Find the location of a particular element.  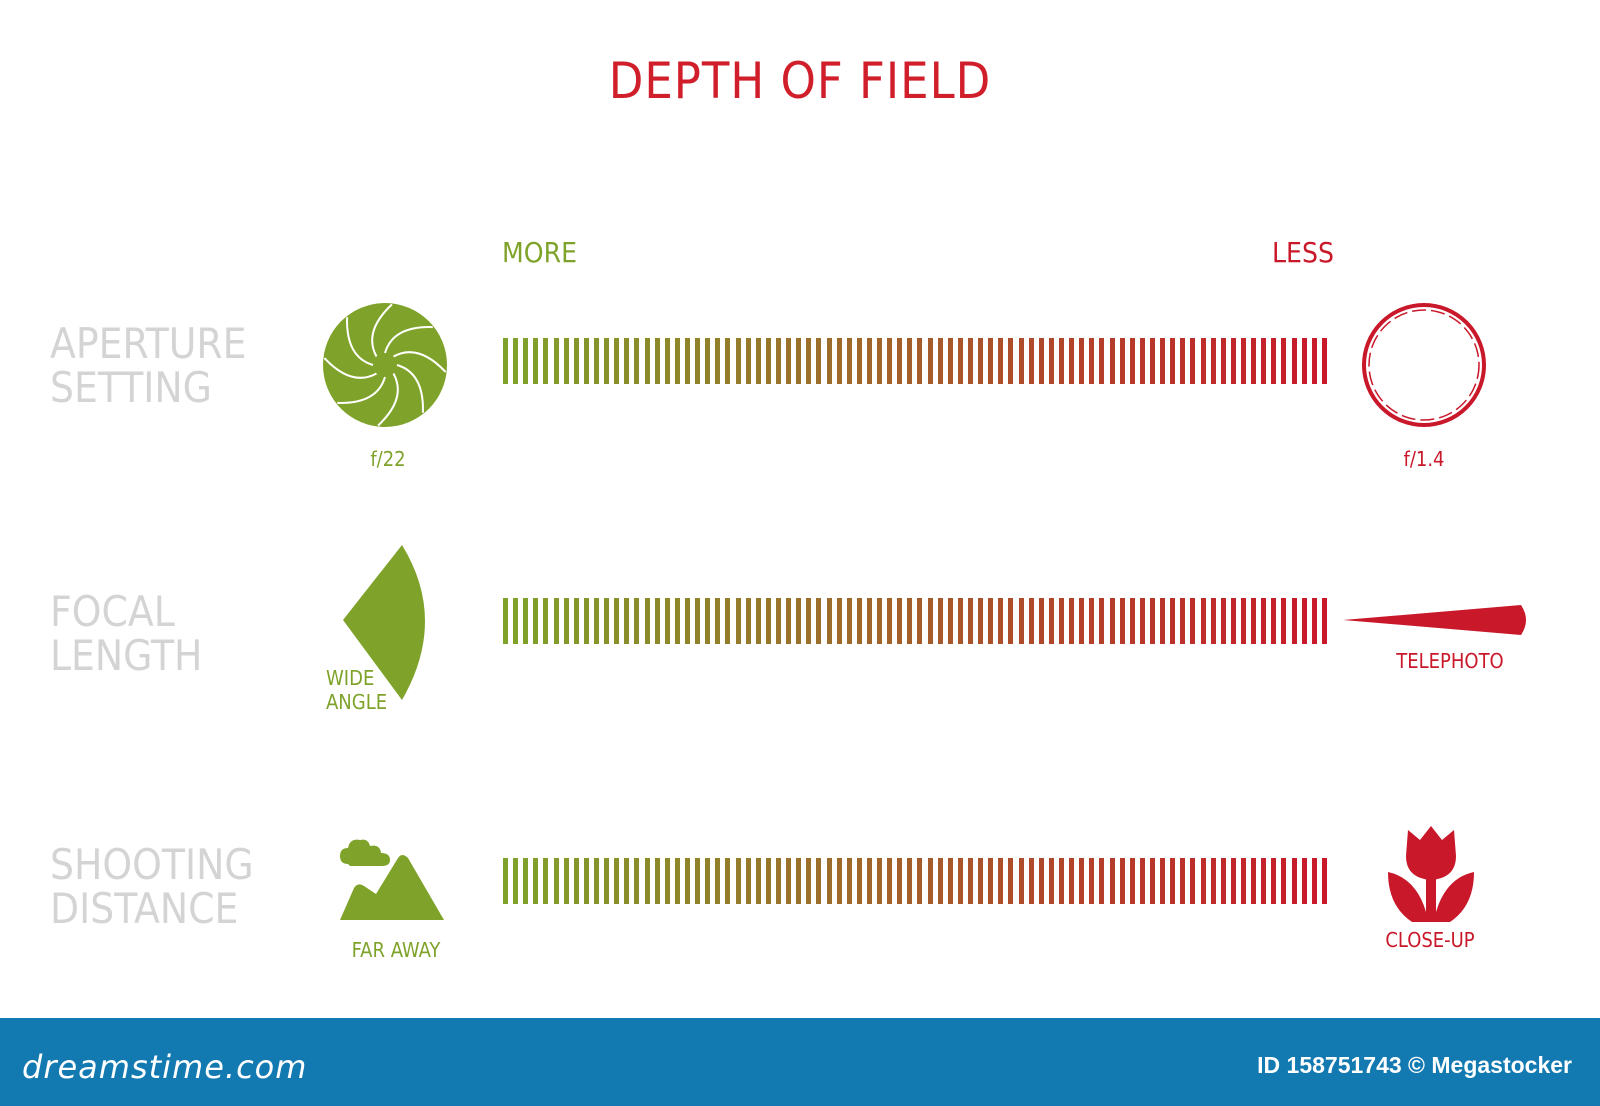

scale-less-label: LESS is located at coordinates (1303, 252).